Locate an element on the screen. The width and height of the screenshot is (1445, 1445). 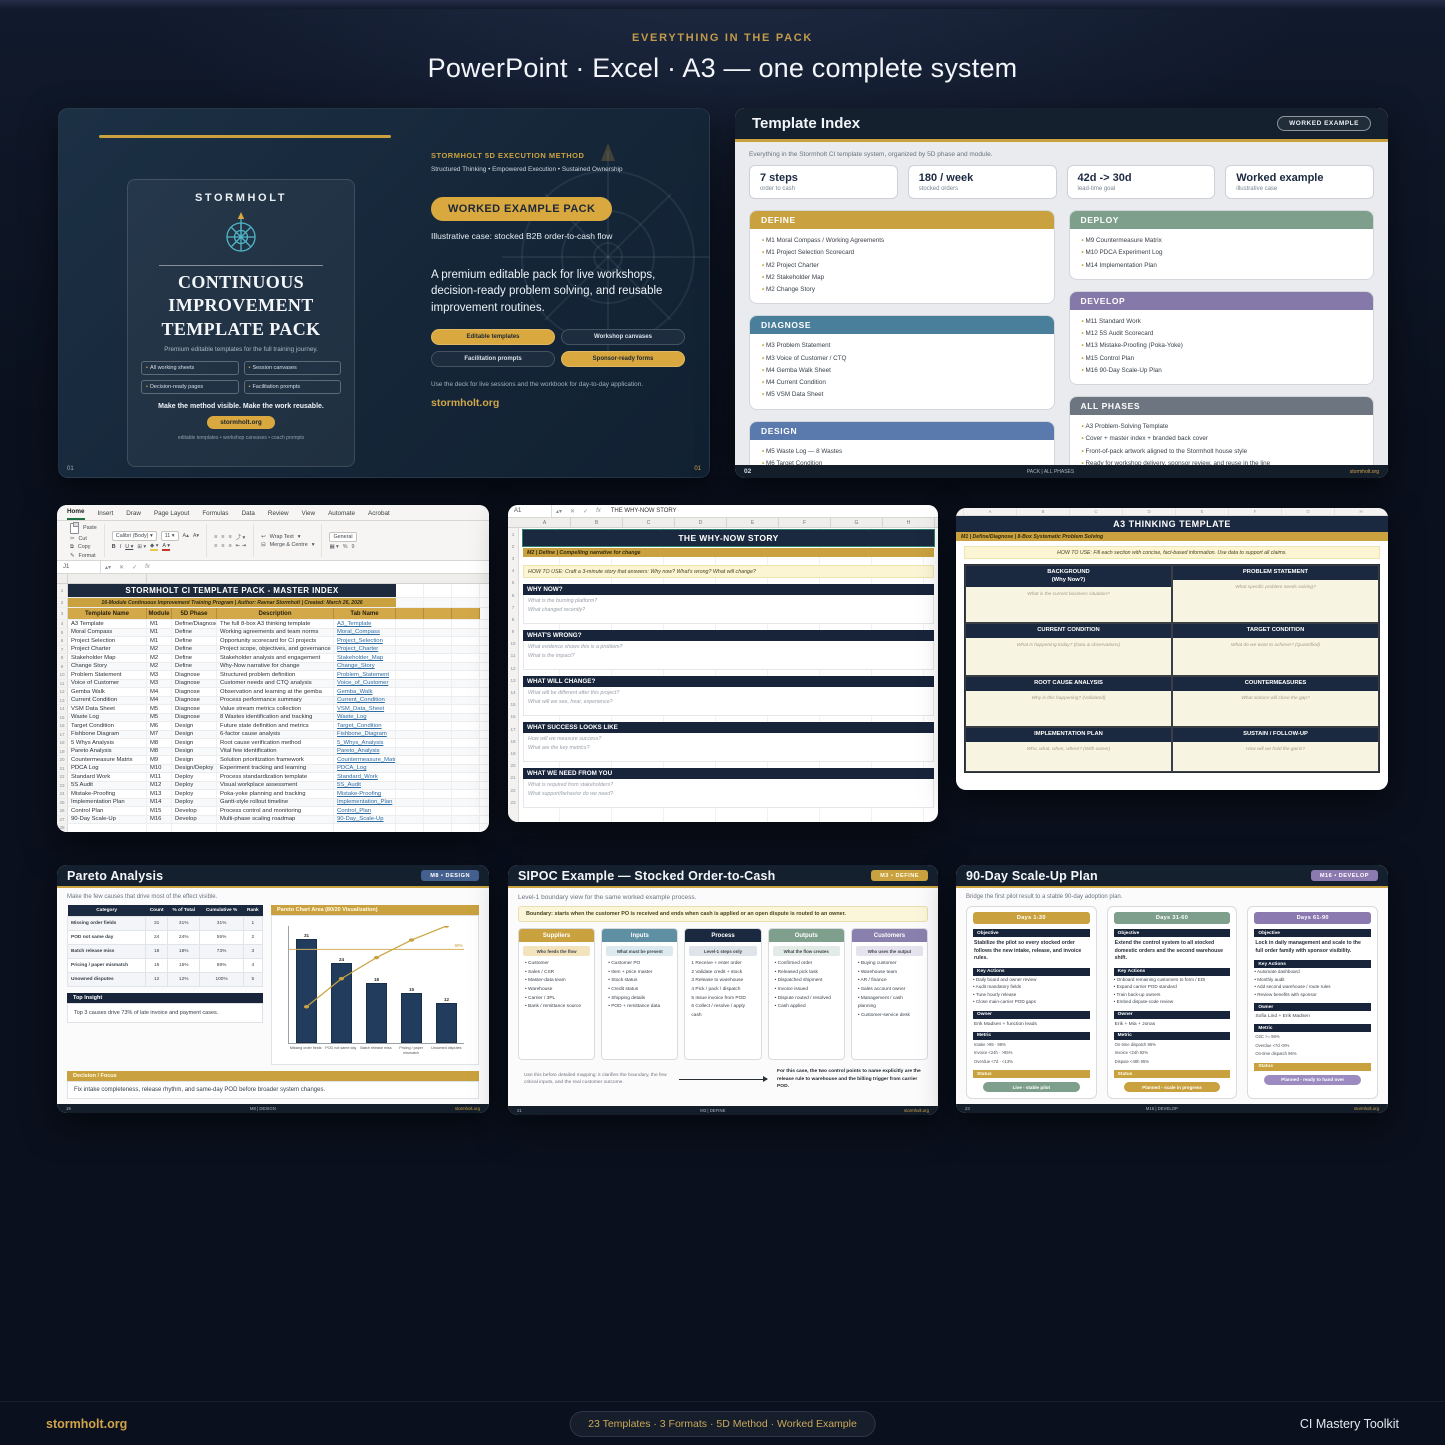
cell-module: M5 is located at coordinates (159, 709).